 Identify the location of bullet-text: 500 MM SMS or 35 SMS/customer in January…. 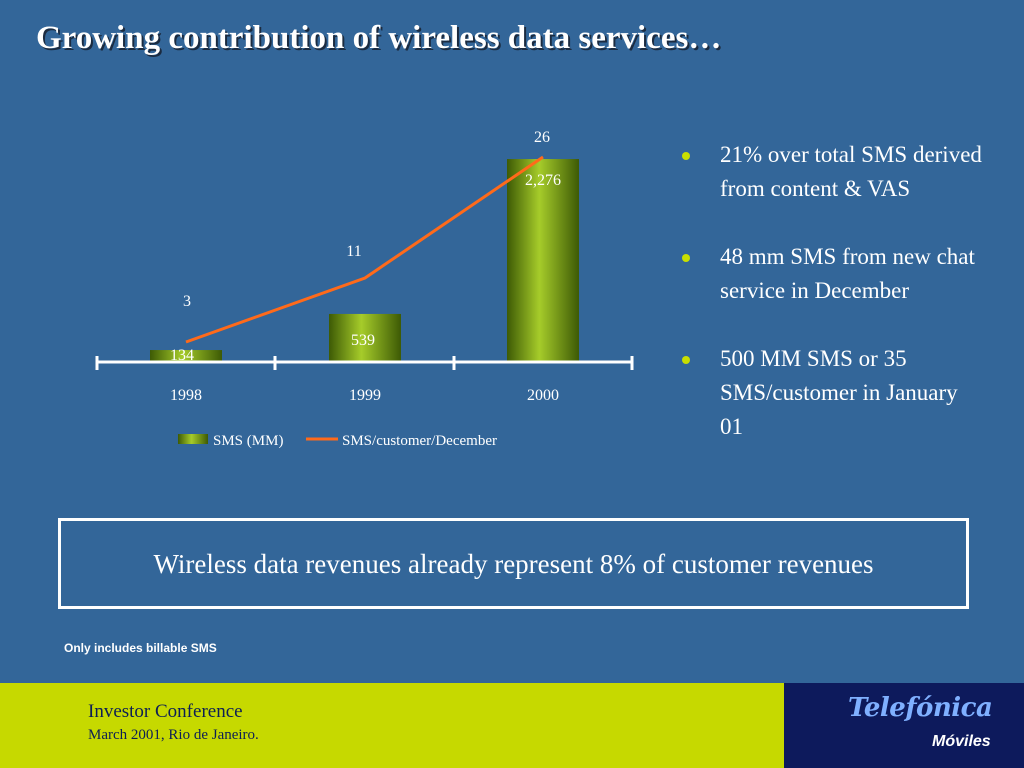
(839, 392).